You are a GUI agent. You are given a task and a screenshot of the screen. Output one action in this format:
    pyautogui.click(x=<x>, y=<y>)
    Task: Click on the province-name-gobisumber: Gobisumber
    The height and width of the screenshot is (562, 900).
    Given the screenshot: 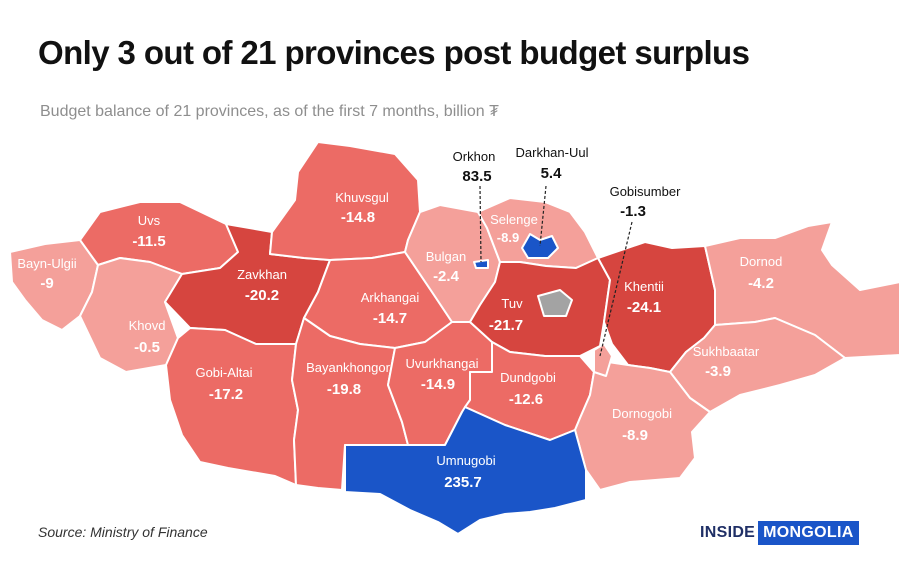 What is the action you would take?
    pyautogui.click(x=645, y=191)
    